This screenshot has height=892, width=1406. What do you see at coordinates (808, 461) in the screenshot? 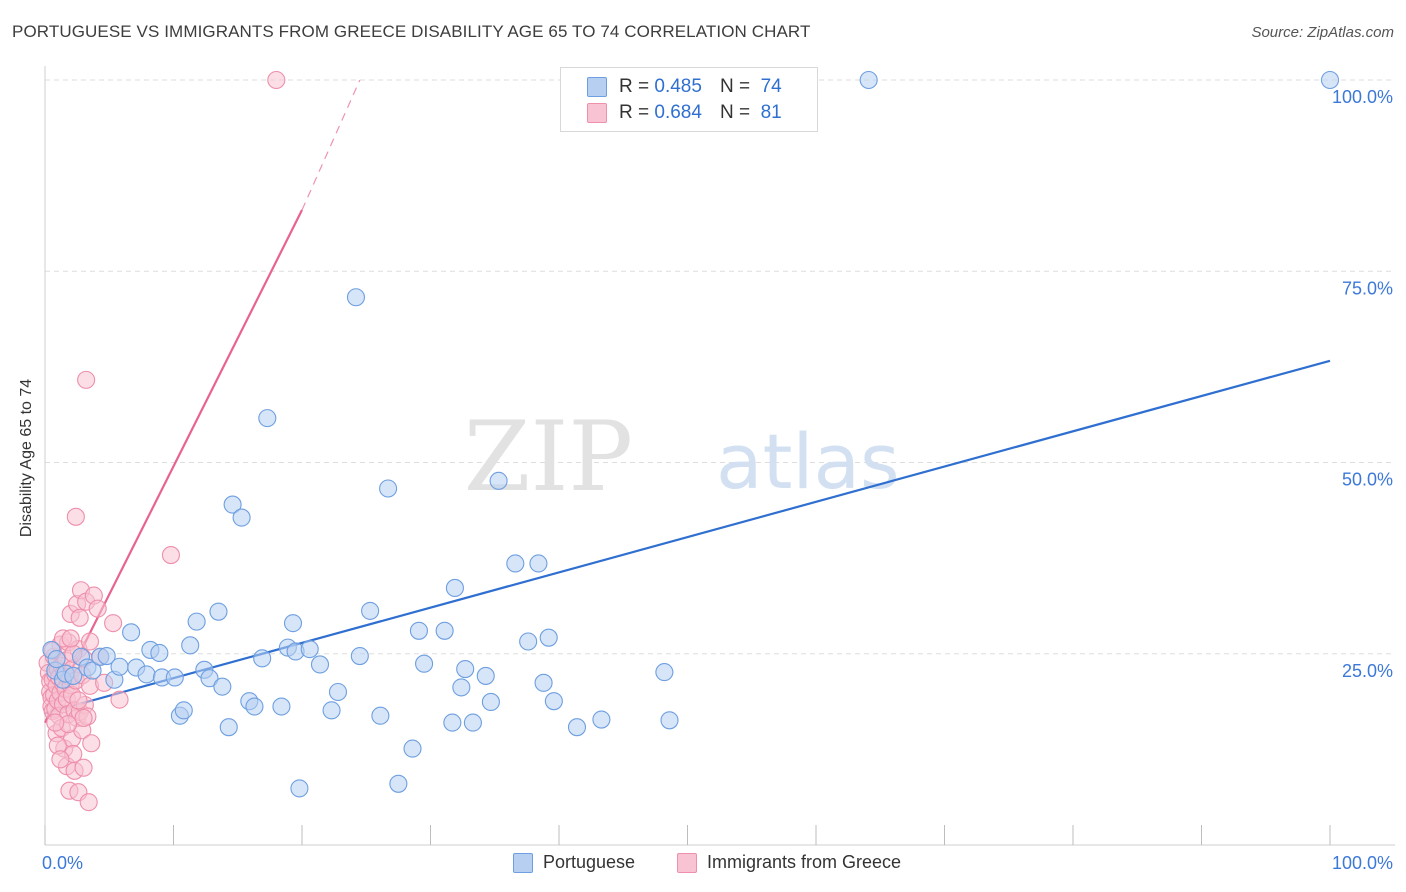
I see `watermark-atlas: atlas` at bounding box center [808, 461].